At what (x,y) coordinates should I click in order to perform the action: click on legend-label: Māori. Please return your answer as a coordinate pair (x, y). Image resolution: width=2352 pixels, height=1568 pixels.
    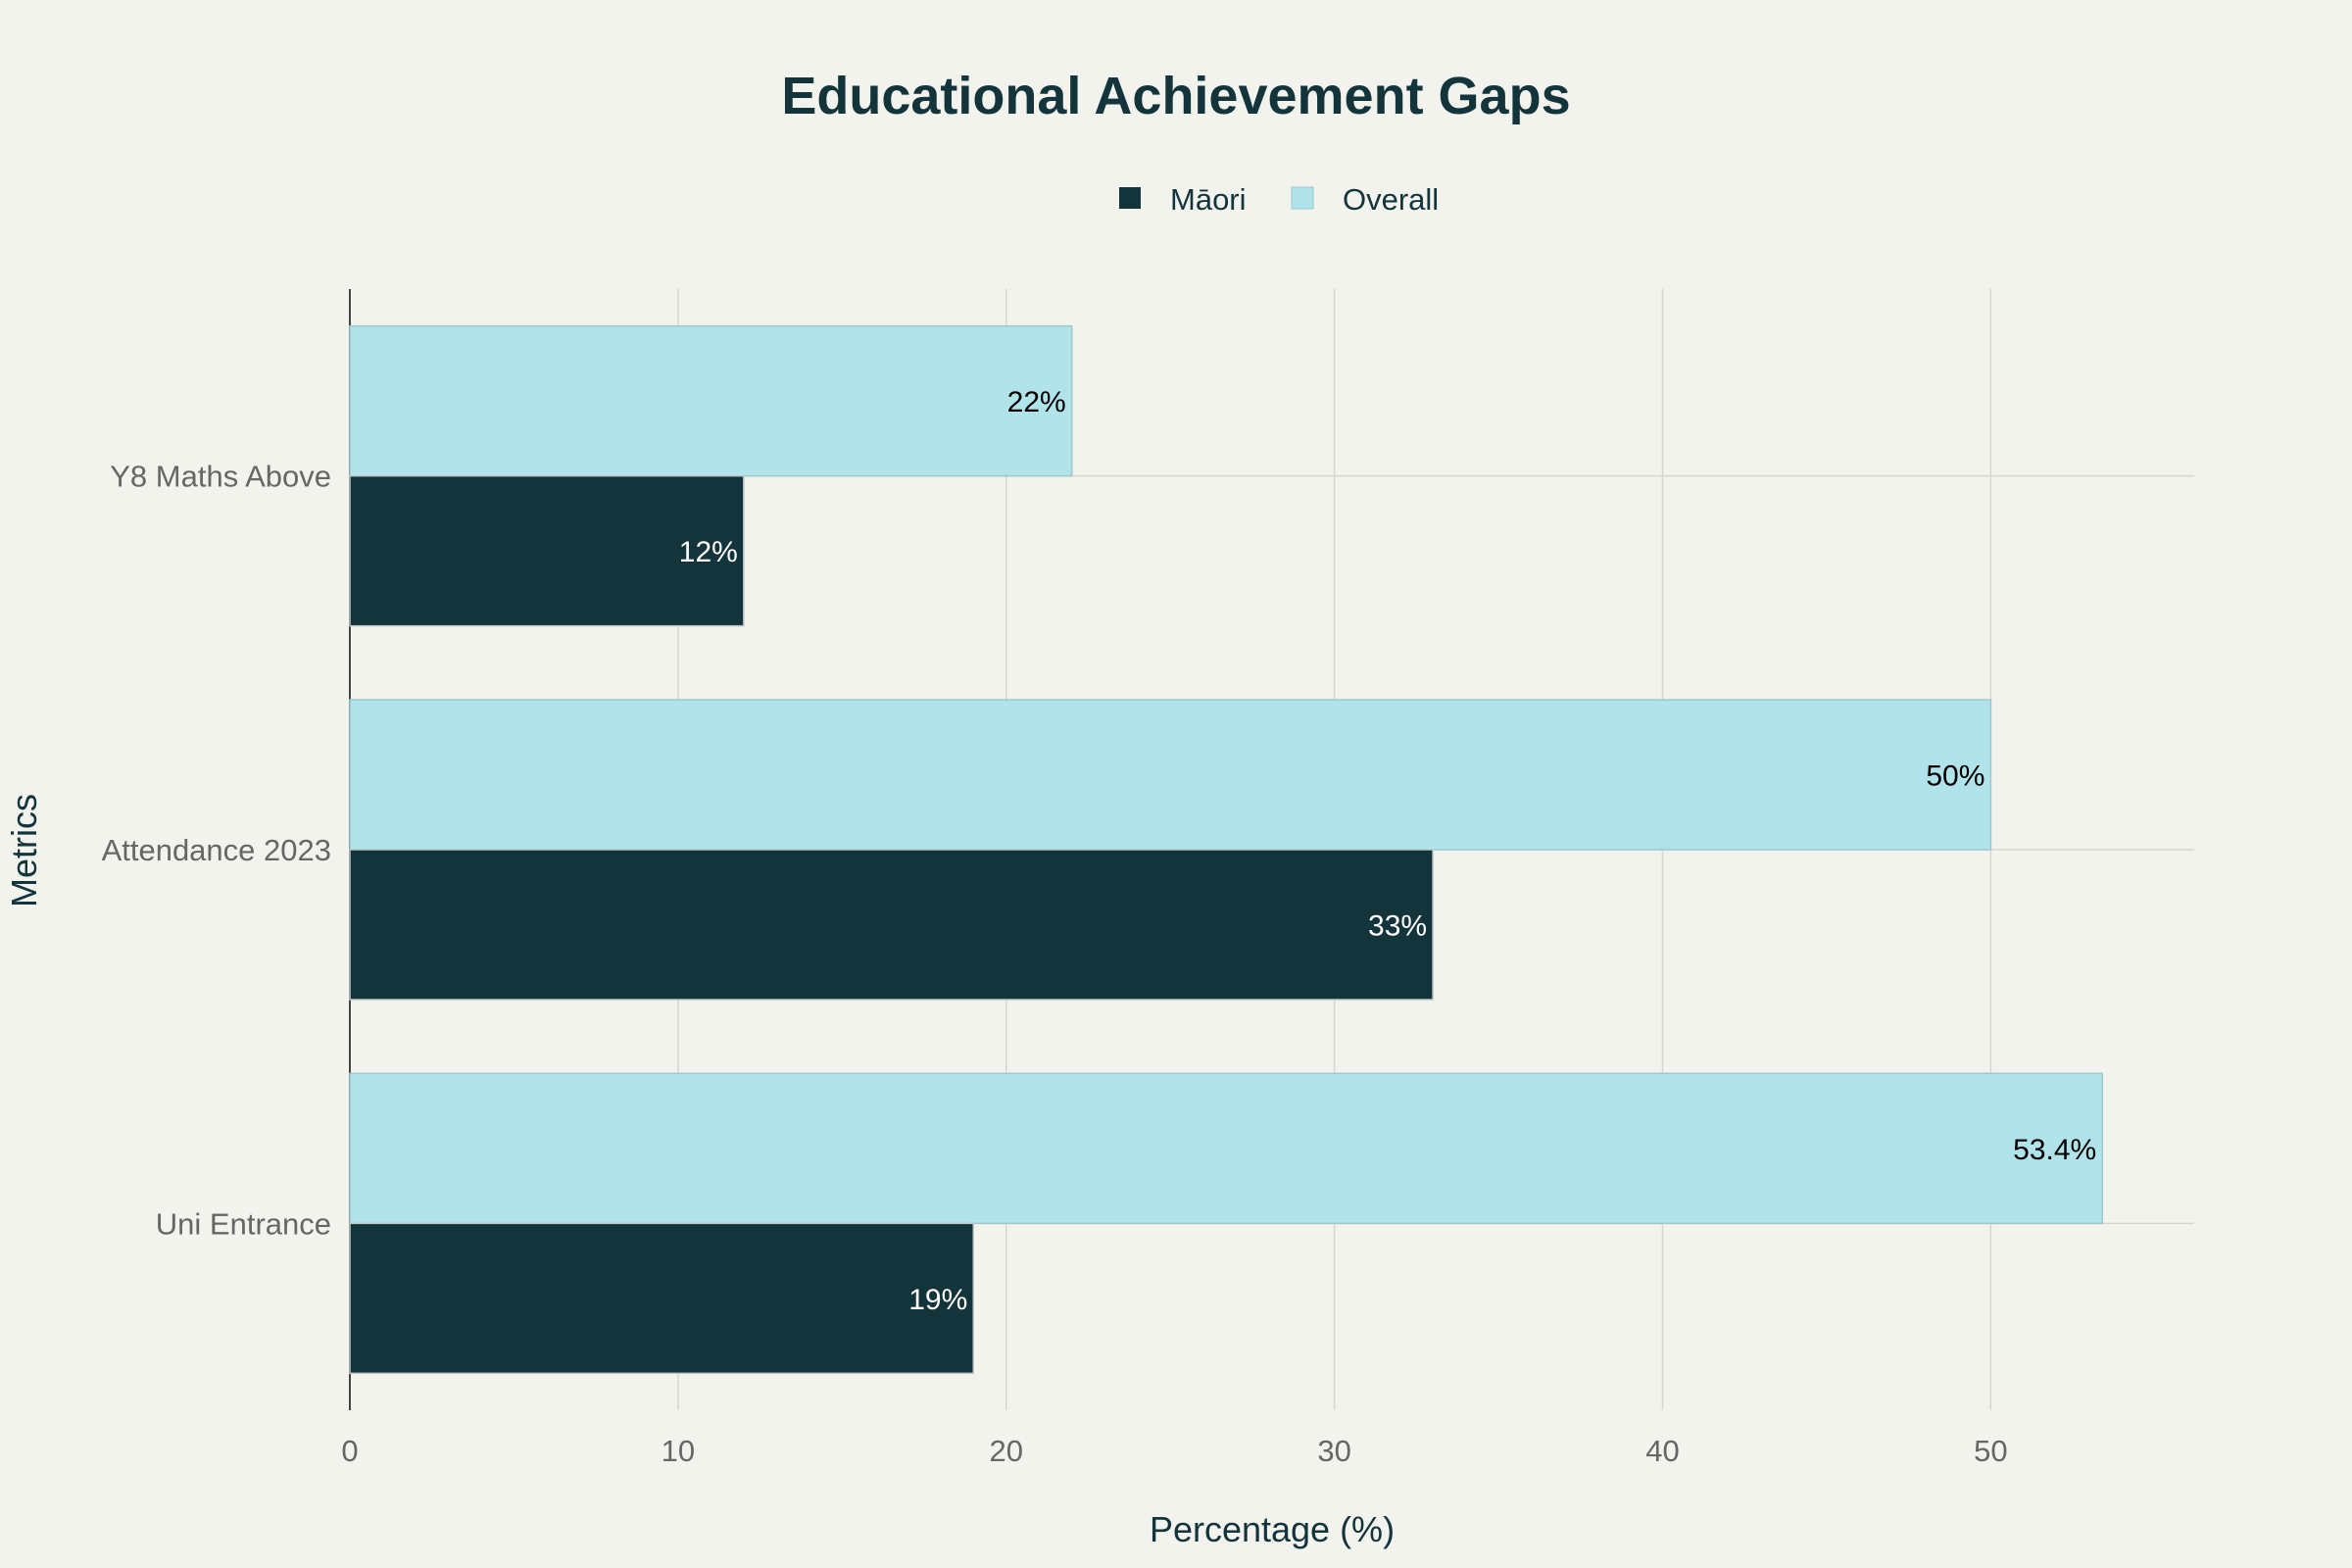
    Looking at the image, I should click on (1208, 199).